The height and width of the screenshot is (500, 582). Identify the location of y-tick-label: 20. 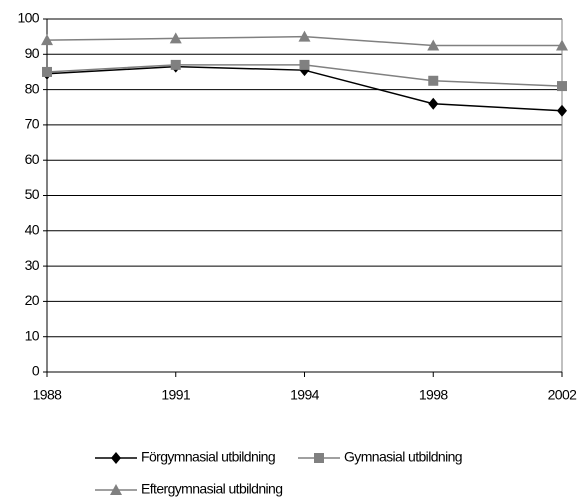
(32, 300).